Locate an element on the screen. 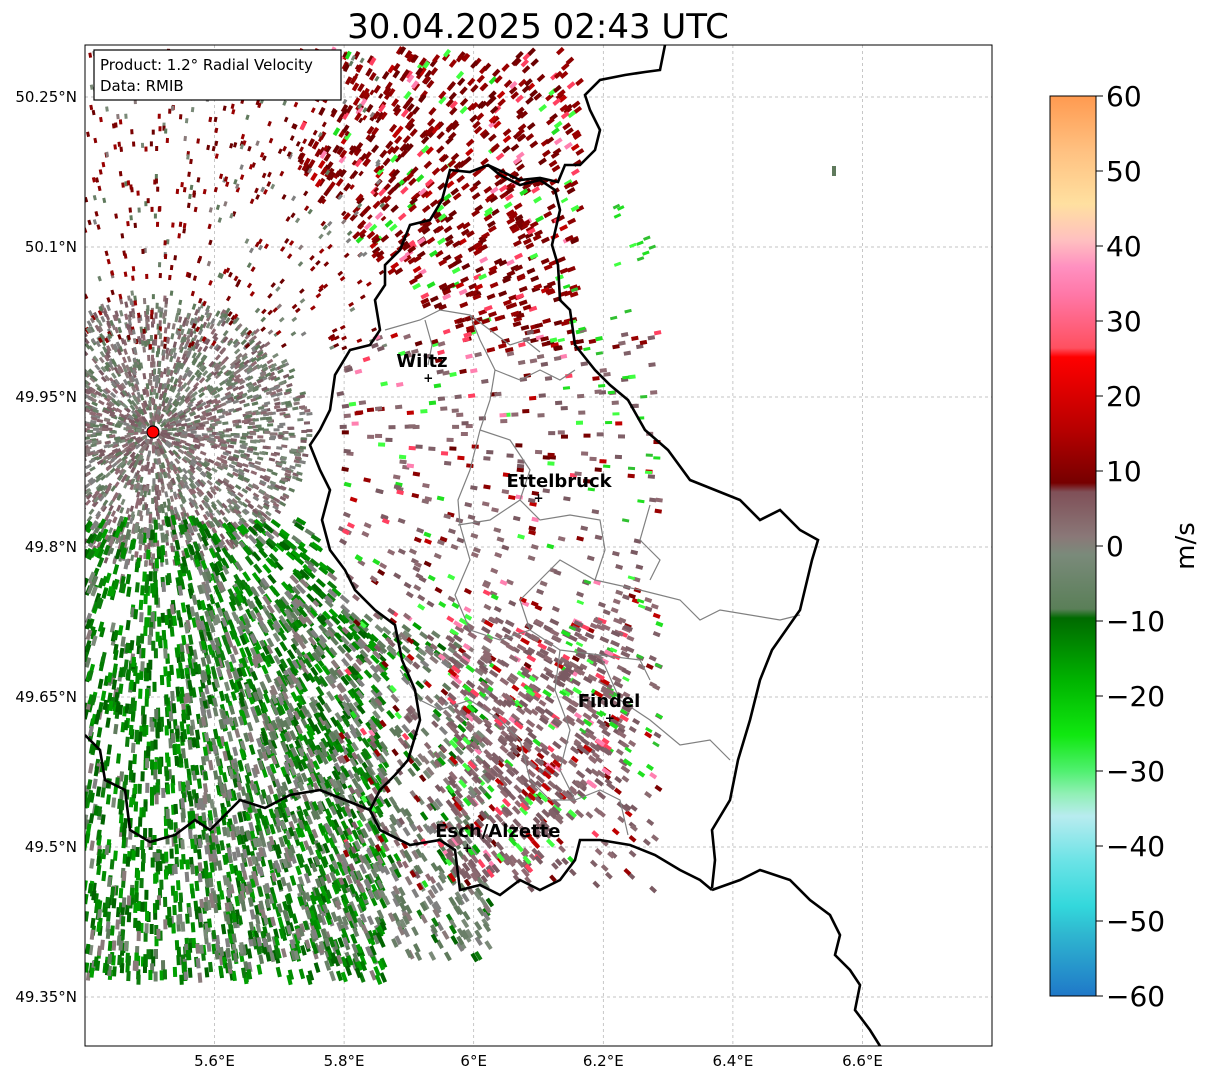 This screenshot has height=1085, width=1207. info-product: Product: 1.2° Radial Velocity is located at coordinates (206, 65).